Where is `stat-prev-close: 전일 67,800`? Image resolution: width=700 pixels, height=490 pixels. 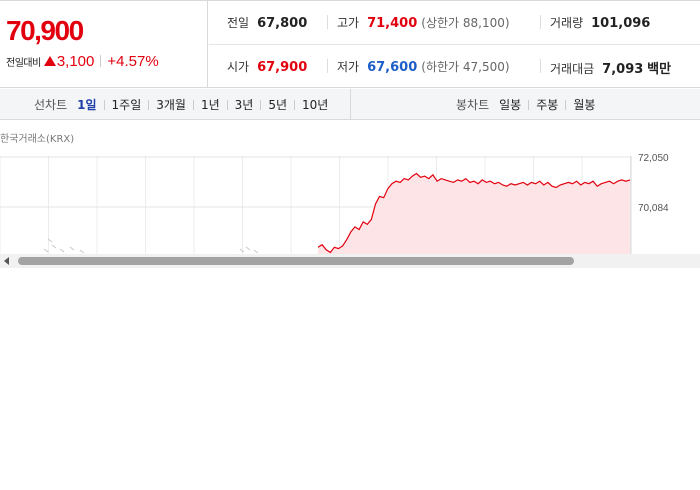
stat-prev-close: 전일 67,800 is located at coordinates (267, 22).